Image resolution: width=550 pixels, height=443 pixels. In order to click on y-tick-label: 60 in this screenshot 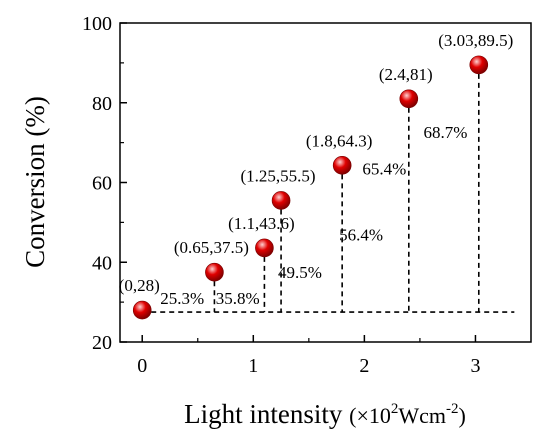, I will do `click(102, 184)`.